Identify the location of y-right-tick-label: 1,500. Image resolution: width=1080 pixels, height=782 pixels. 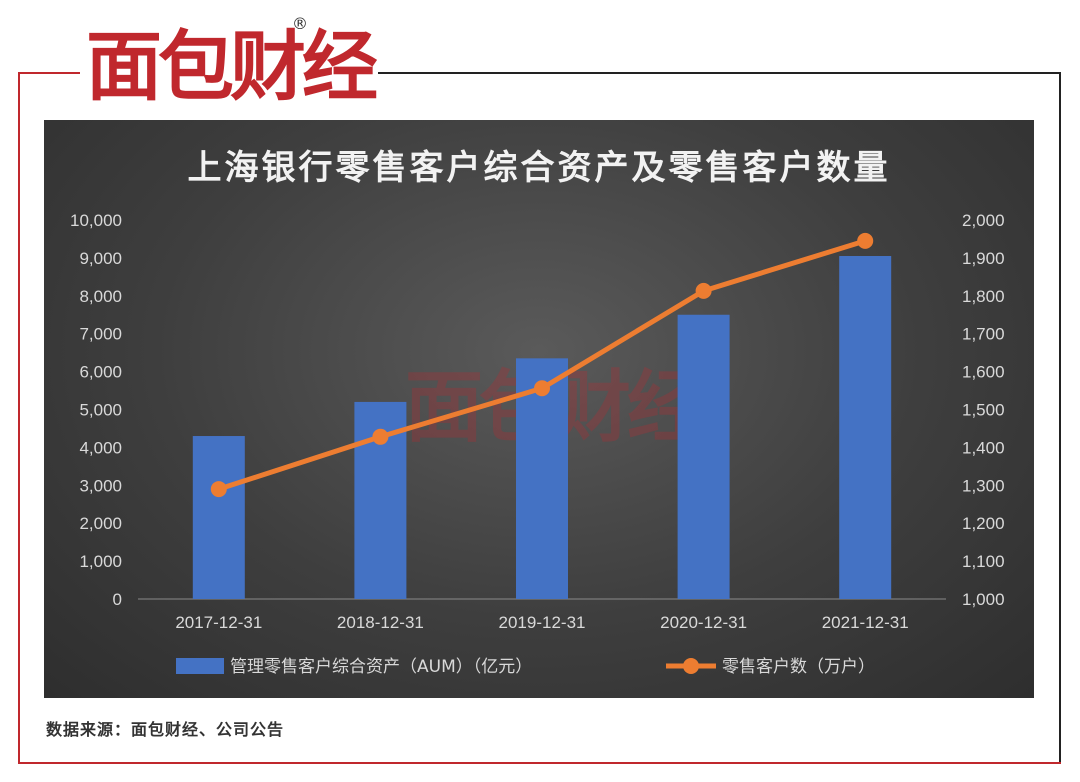
(983, 410).